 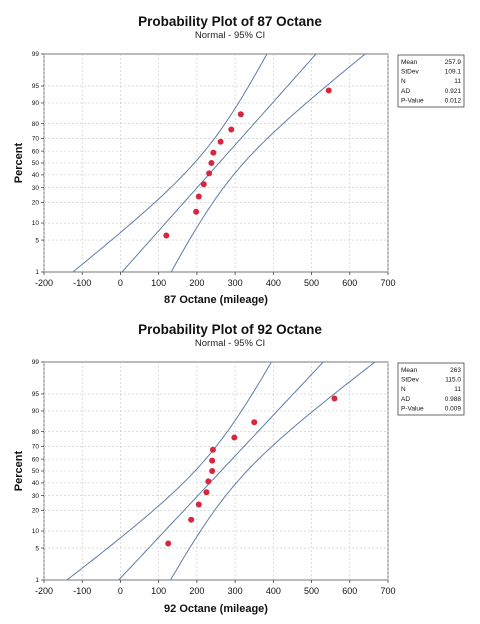 I want to click on y-tick-label: 20, so click(x=36, y=511).